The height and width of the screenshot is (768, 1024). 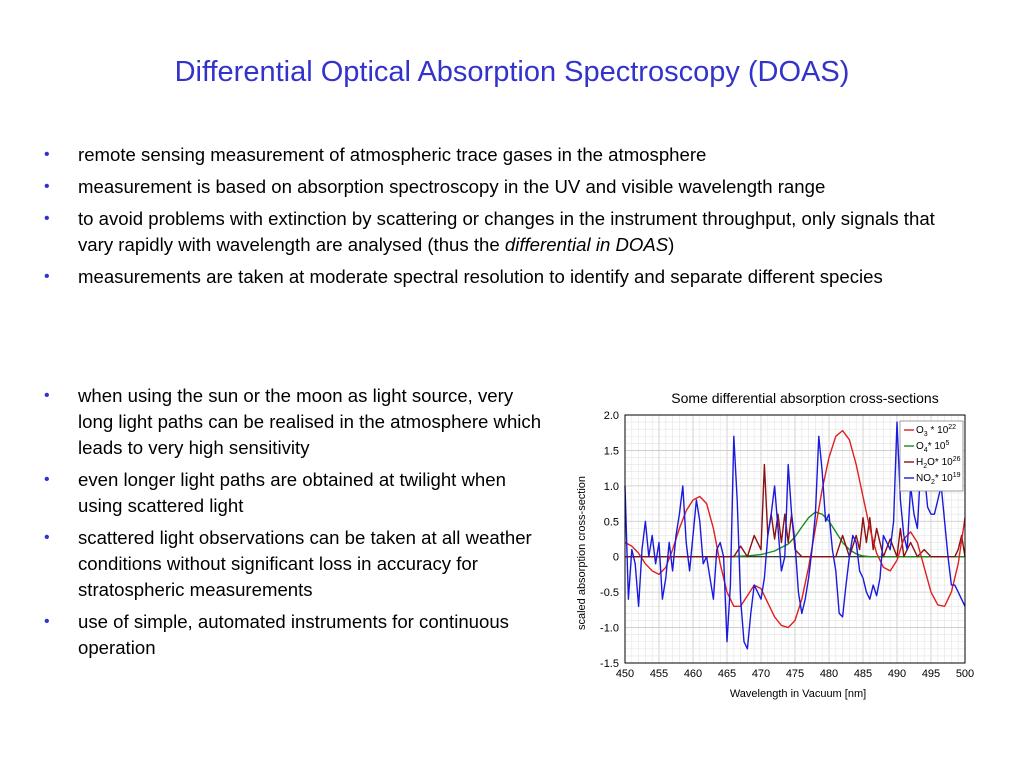 I want to click on series-line-no2, so click(x=795, y=535).